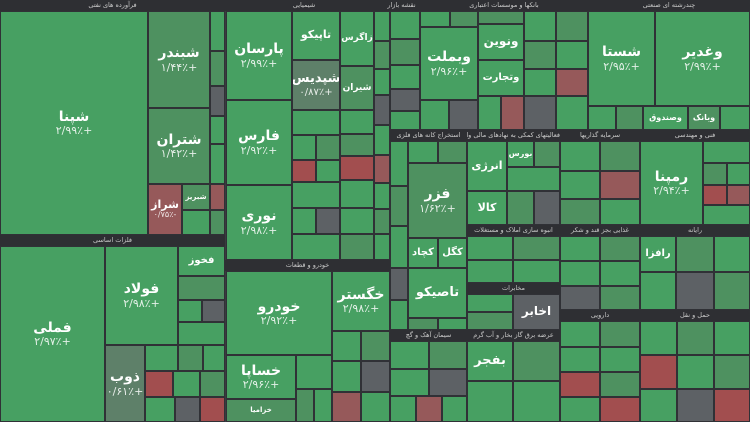 The height and width of the screenshot is (422, 750). I want to click on treemap-tile: فولاد +۲/۹۸٪, so click(141, 295).